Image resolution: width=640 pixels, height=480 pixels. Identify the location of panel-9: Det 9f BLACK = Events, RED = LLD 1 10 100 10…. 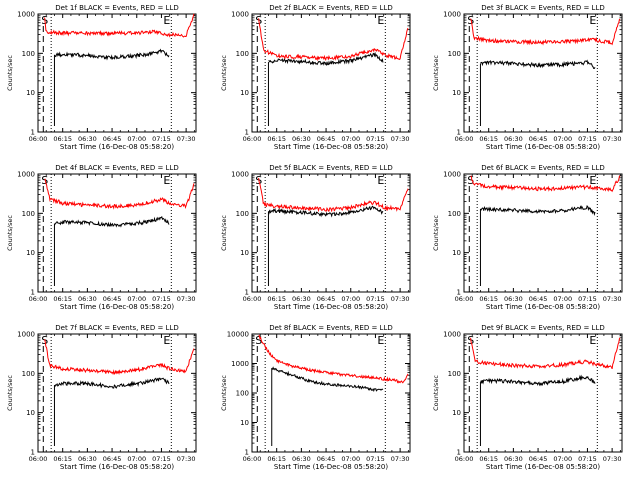
(527, 397).